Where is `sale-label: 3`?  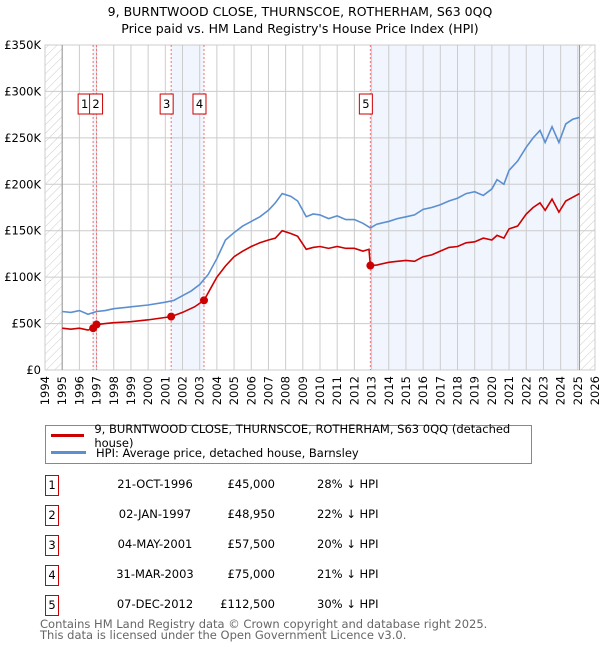
sale-label: 3 is located at coordinates (166, 104).